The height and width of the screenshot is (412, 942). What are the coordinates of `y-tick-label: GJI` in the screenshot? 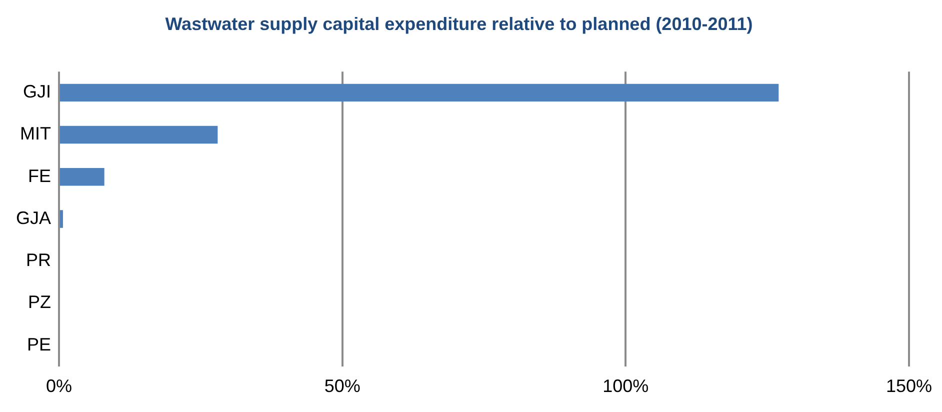 It's located at (37, 92).